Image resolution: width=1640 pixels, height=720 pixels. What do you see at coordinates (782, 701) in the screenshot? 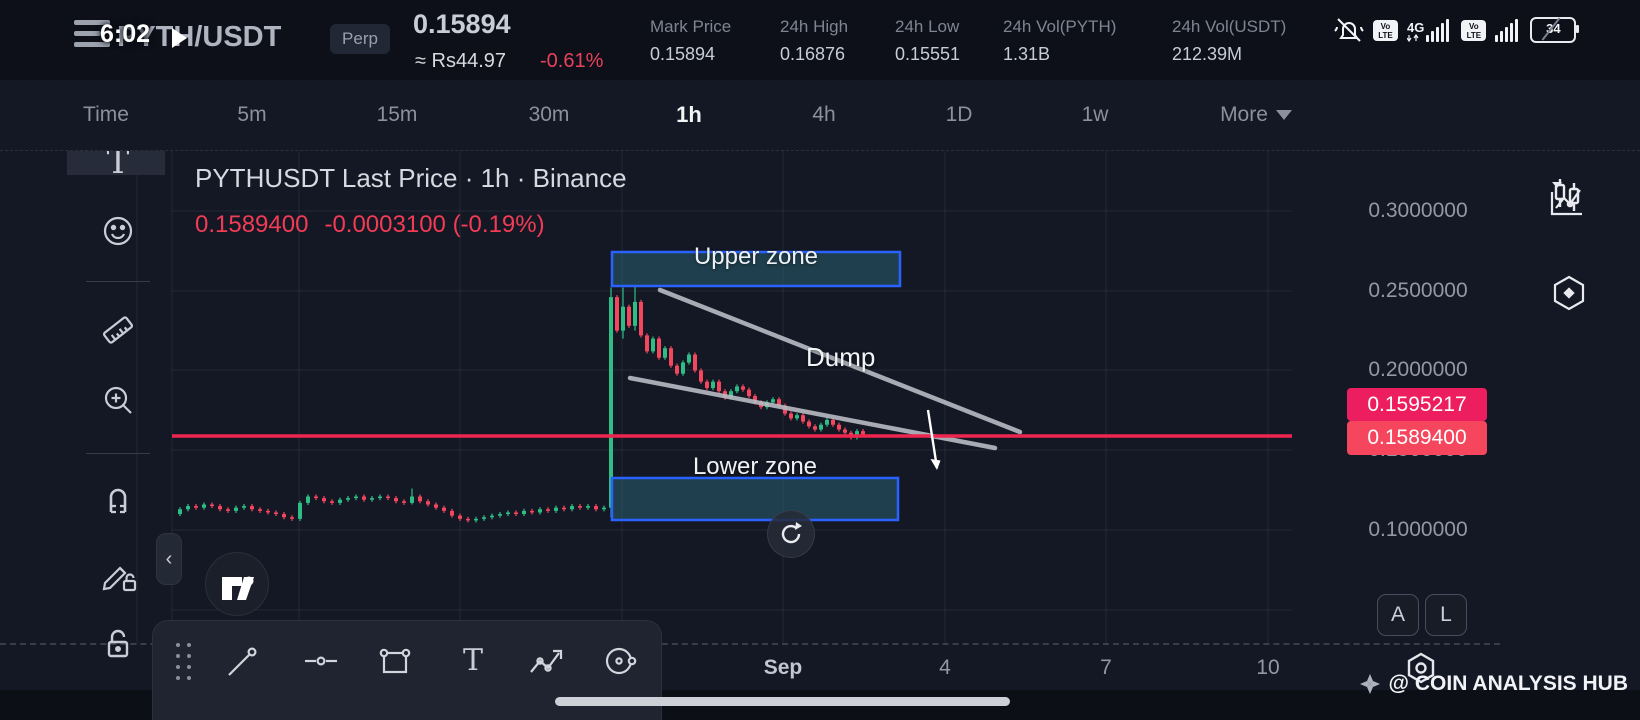
I see `horizontal-scrollbar` at bounding box center [782, 701].